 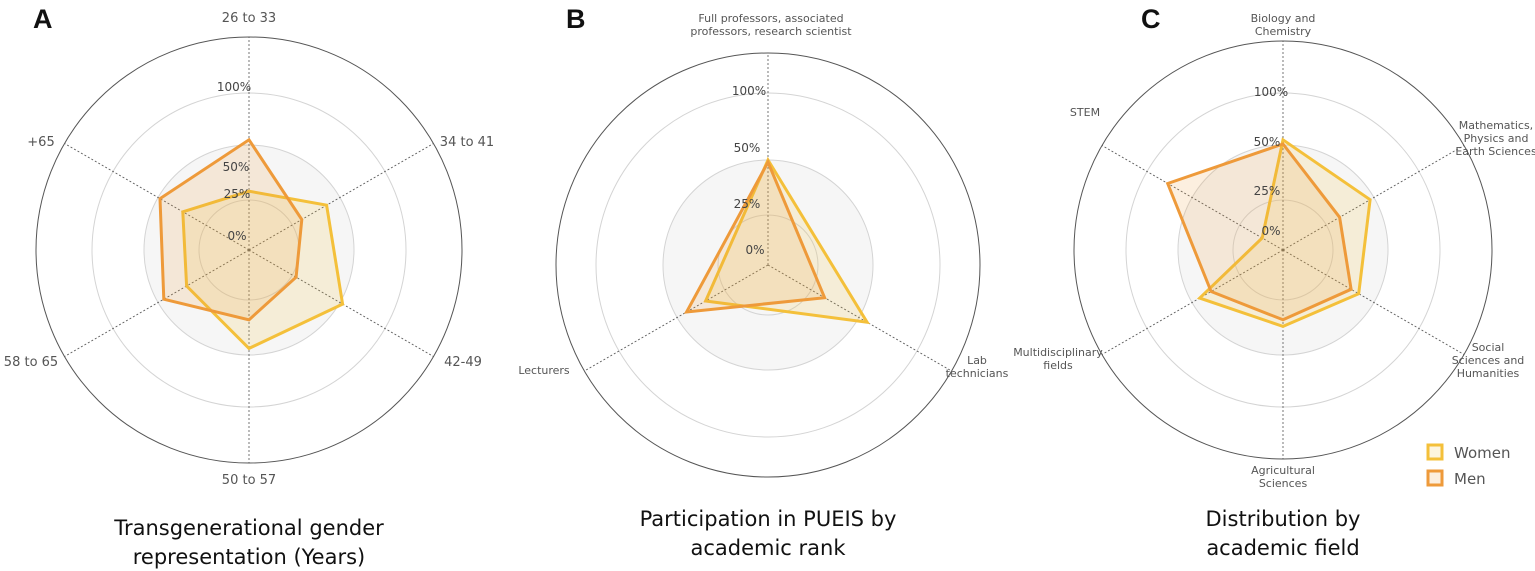 I want to click on chart-title: Participation in PUEIS by academic rank, so click(x=768, y=533).